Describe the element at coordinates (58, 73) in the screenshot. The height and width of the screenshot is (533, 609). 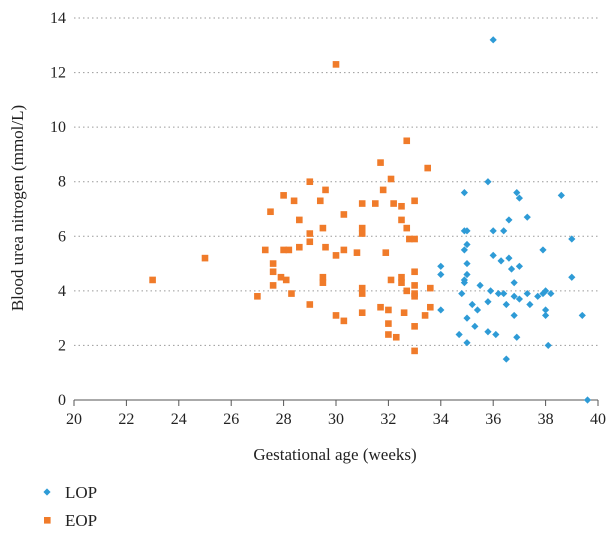
I see `y-tick-label: 12` at that location.